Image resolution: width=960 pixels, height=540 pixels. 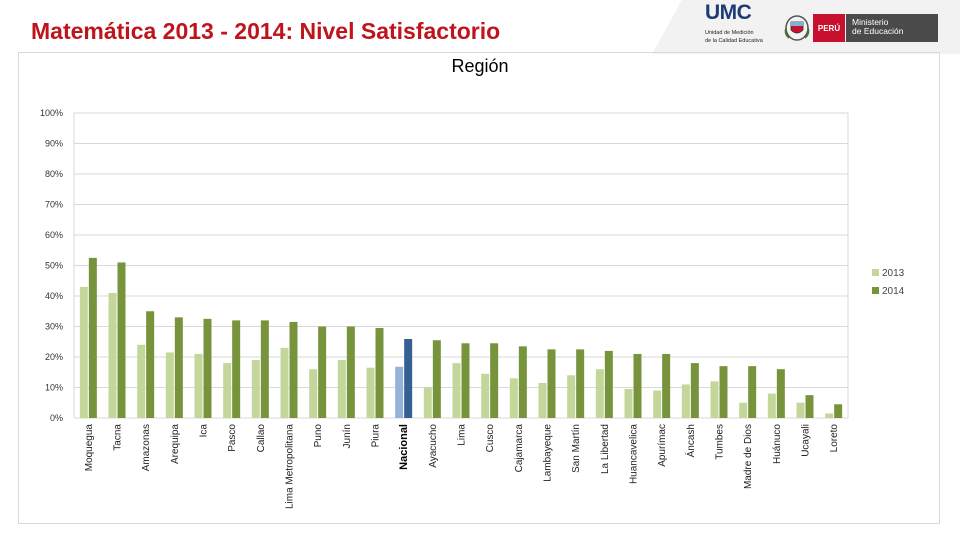 I want to click on y-tick-label: 40%, so click(x=54, y=296).